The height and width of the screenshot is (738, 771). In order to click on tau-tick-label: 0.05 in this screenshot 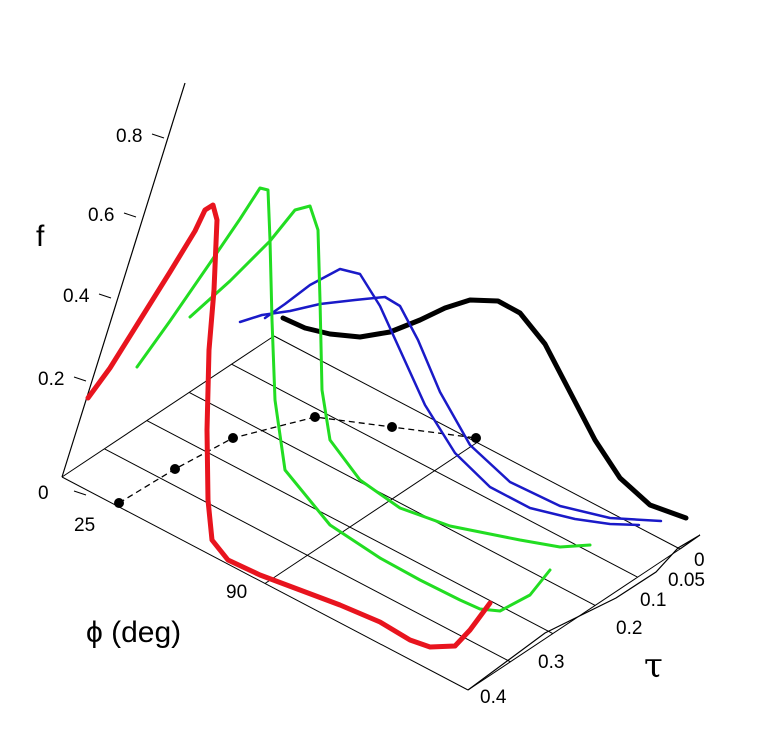, I will do `click(686, 580)`.